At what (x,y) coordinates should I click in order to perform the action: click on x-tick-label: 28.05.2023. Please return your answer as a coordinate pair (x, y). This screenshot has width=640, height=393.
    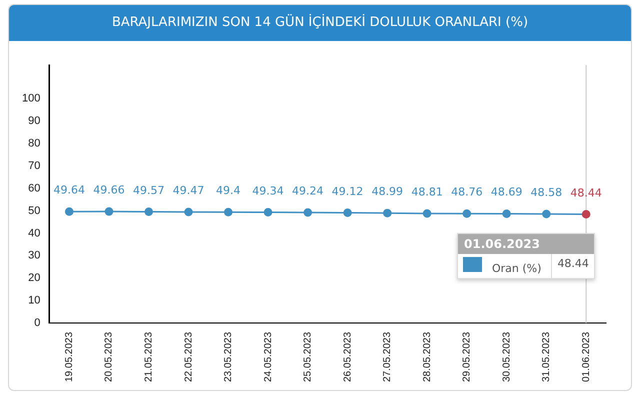
    Looking at the image, I should click on (427, 357).